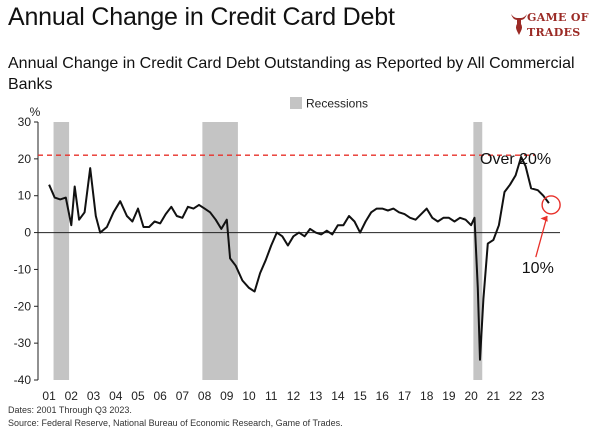 The width and height of the screenshot is (595, 435). Describe the element at coordinates (23, 306) in the screenshot. I see `y-tick-label: -20` at that location.